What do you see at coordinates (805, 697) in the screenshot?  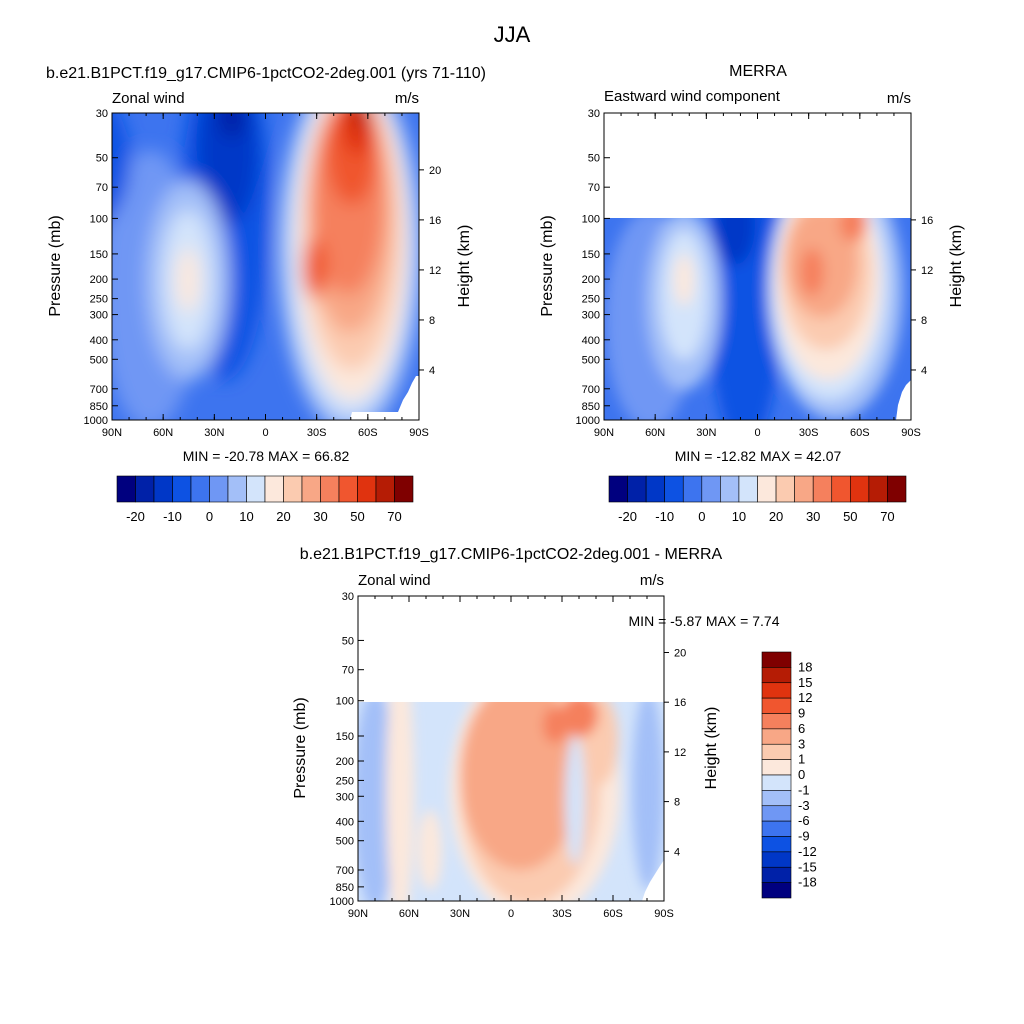 I see `colorbar-label: 12` at bounding box center [805, 697].